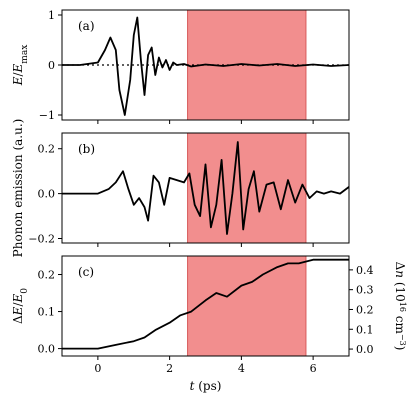 The image size is (415, 415). I want to click on y-axis-label-c: ΔE/E0, so click(20, 306).